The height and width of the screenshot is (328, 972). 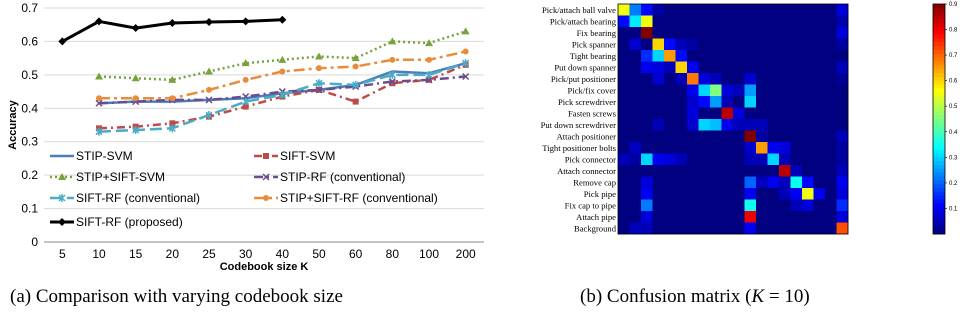 I want to click on legend-marker, so click(x=266, y=156).